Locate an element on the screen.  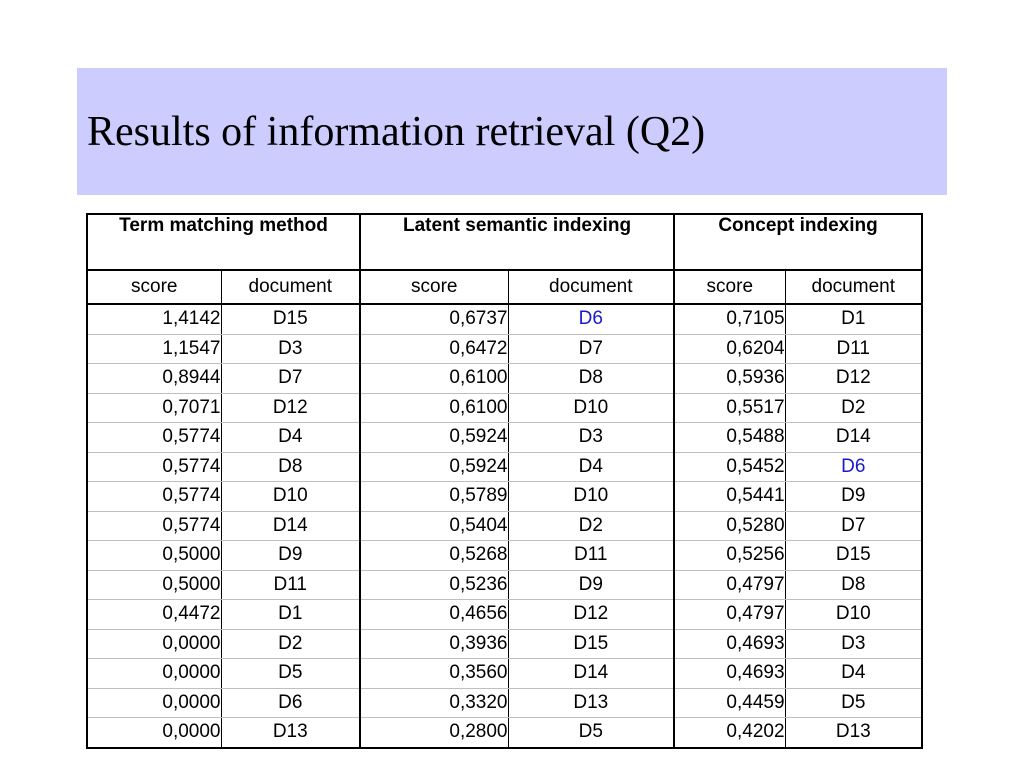
ci-document-cell: D7 is located at coordinates (854, 526).